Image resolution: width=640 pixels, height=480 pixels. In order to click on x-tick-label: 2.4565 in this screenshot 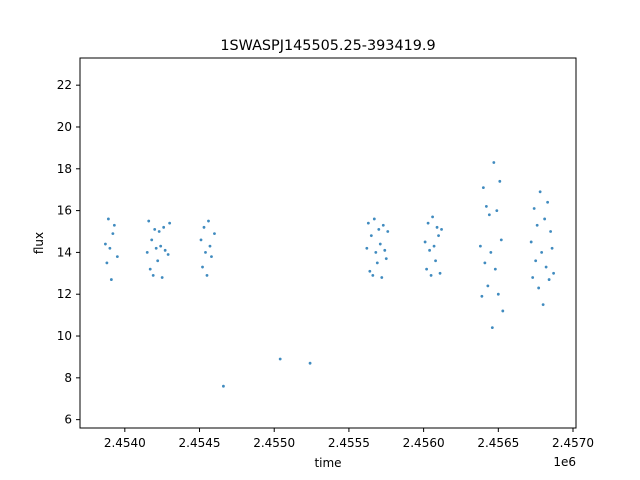, I will do `click(498, 443)`.